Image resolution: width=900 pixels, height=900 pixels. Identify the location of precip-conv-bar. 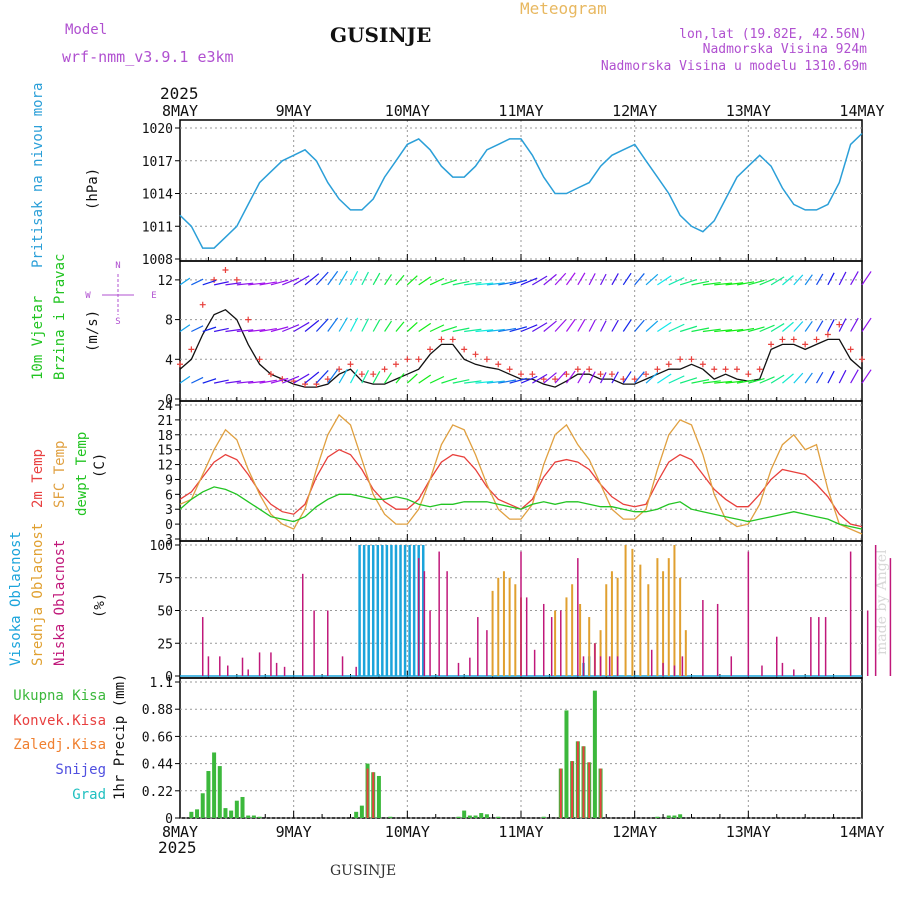
(589, 790).